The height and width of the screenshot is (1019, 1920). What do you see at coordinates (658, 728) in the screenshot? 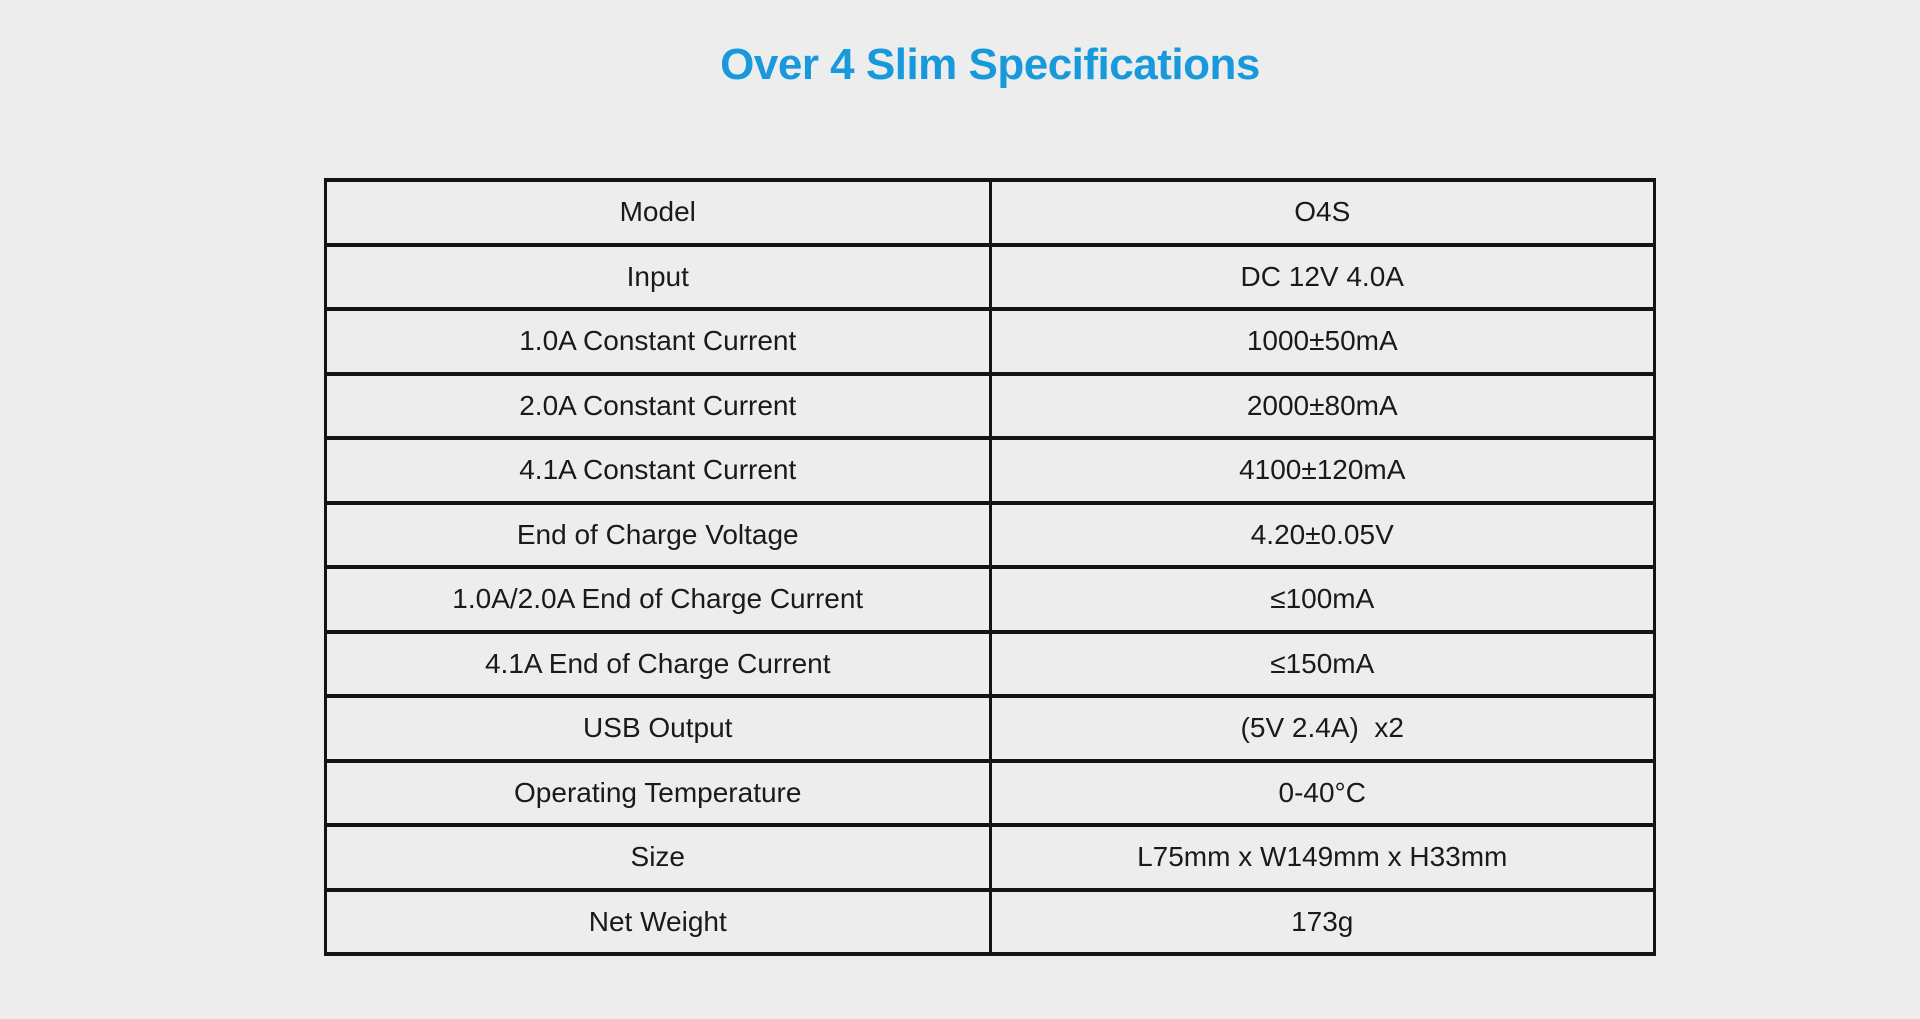
I see `spec-label: USB Output` at bounding box center [658, 728].